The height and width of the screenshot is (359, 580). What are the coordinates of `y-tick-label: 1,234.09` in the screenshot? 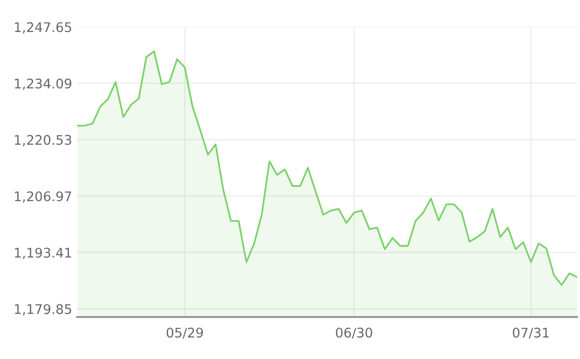 It's located at (43, 84).